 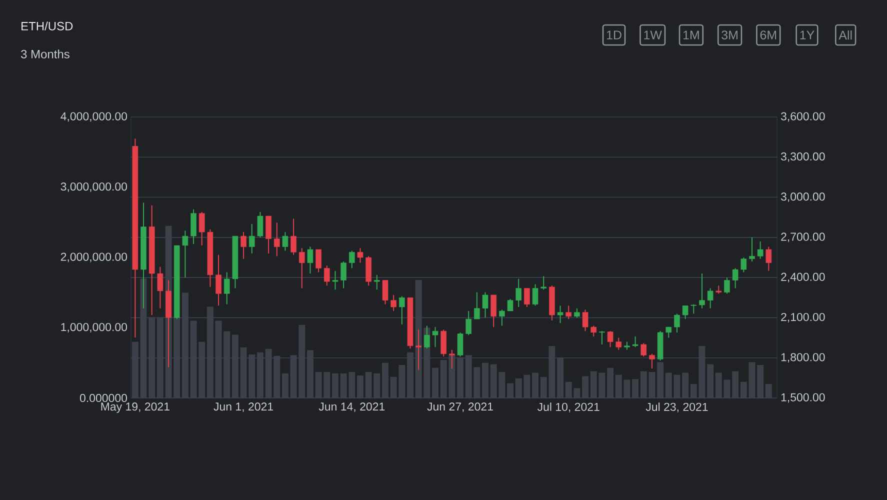 What do you see at coordinates (677, 407) in the screenshot?
I see `x-tick-label: Jul 23, 2021` at bounding box center [677, 407].